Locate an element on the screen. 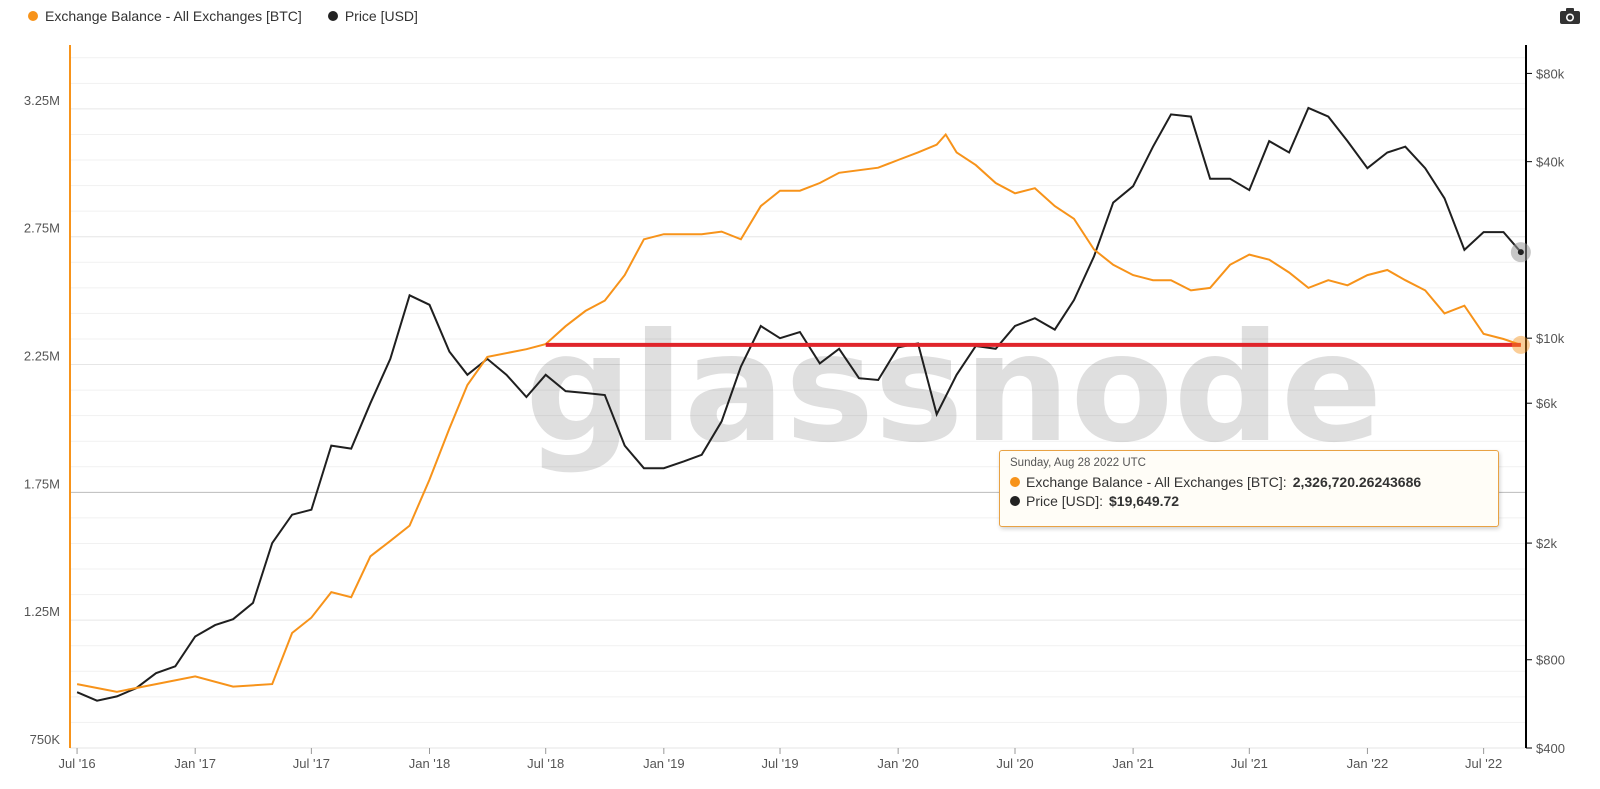 The height and width of the screenshot is (789, 1600). legend-item-price: Price [USD] is located at coordinates (372, 16).